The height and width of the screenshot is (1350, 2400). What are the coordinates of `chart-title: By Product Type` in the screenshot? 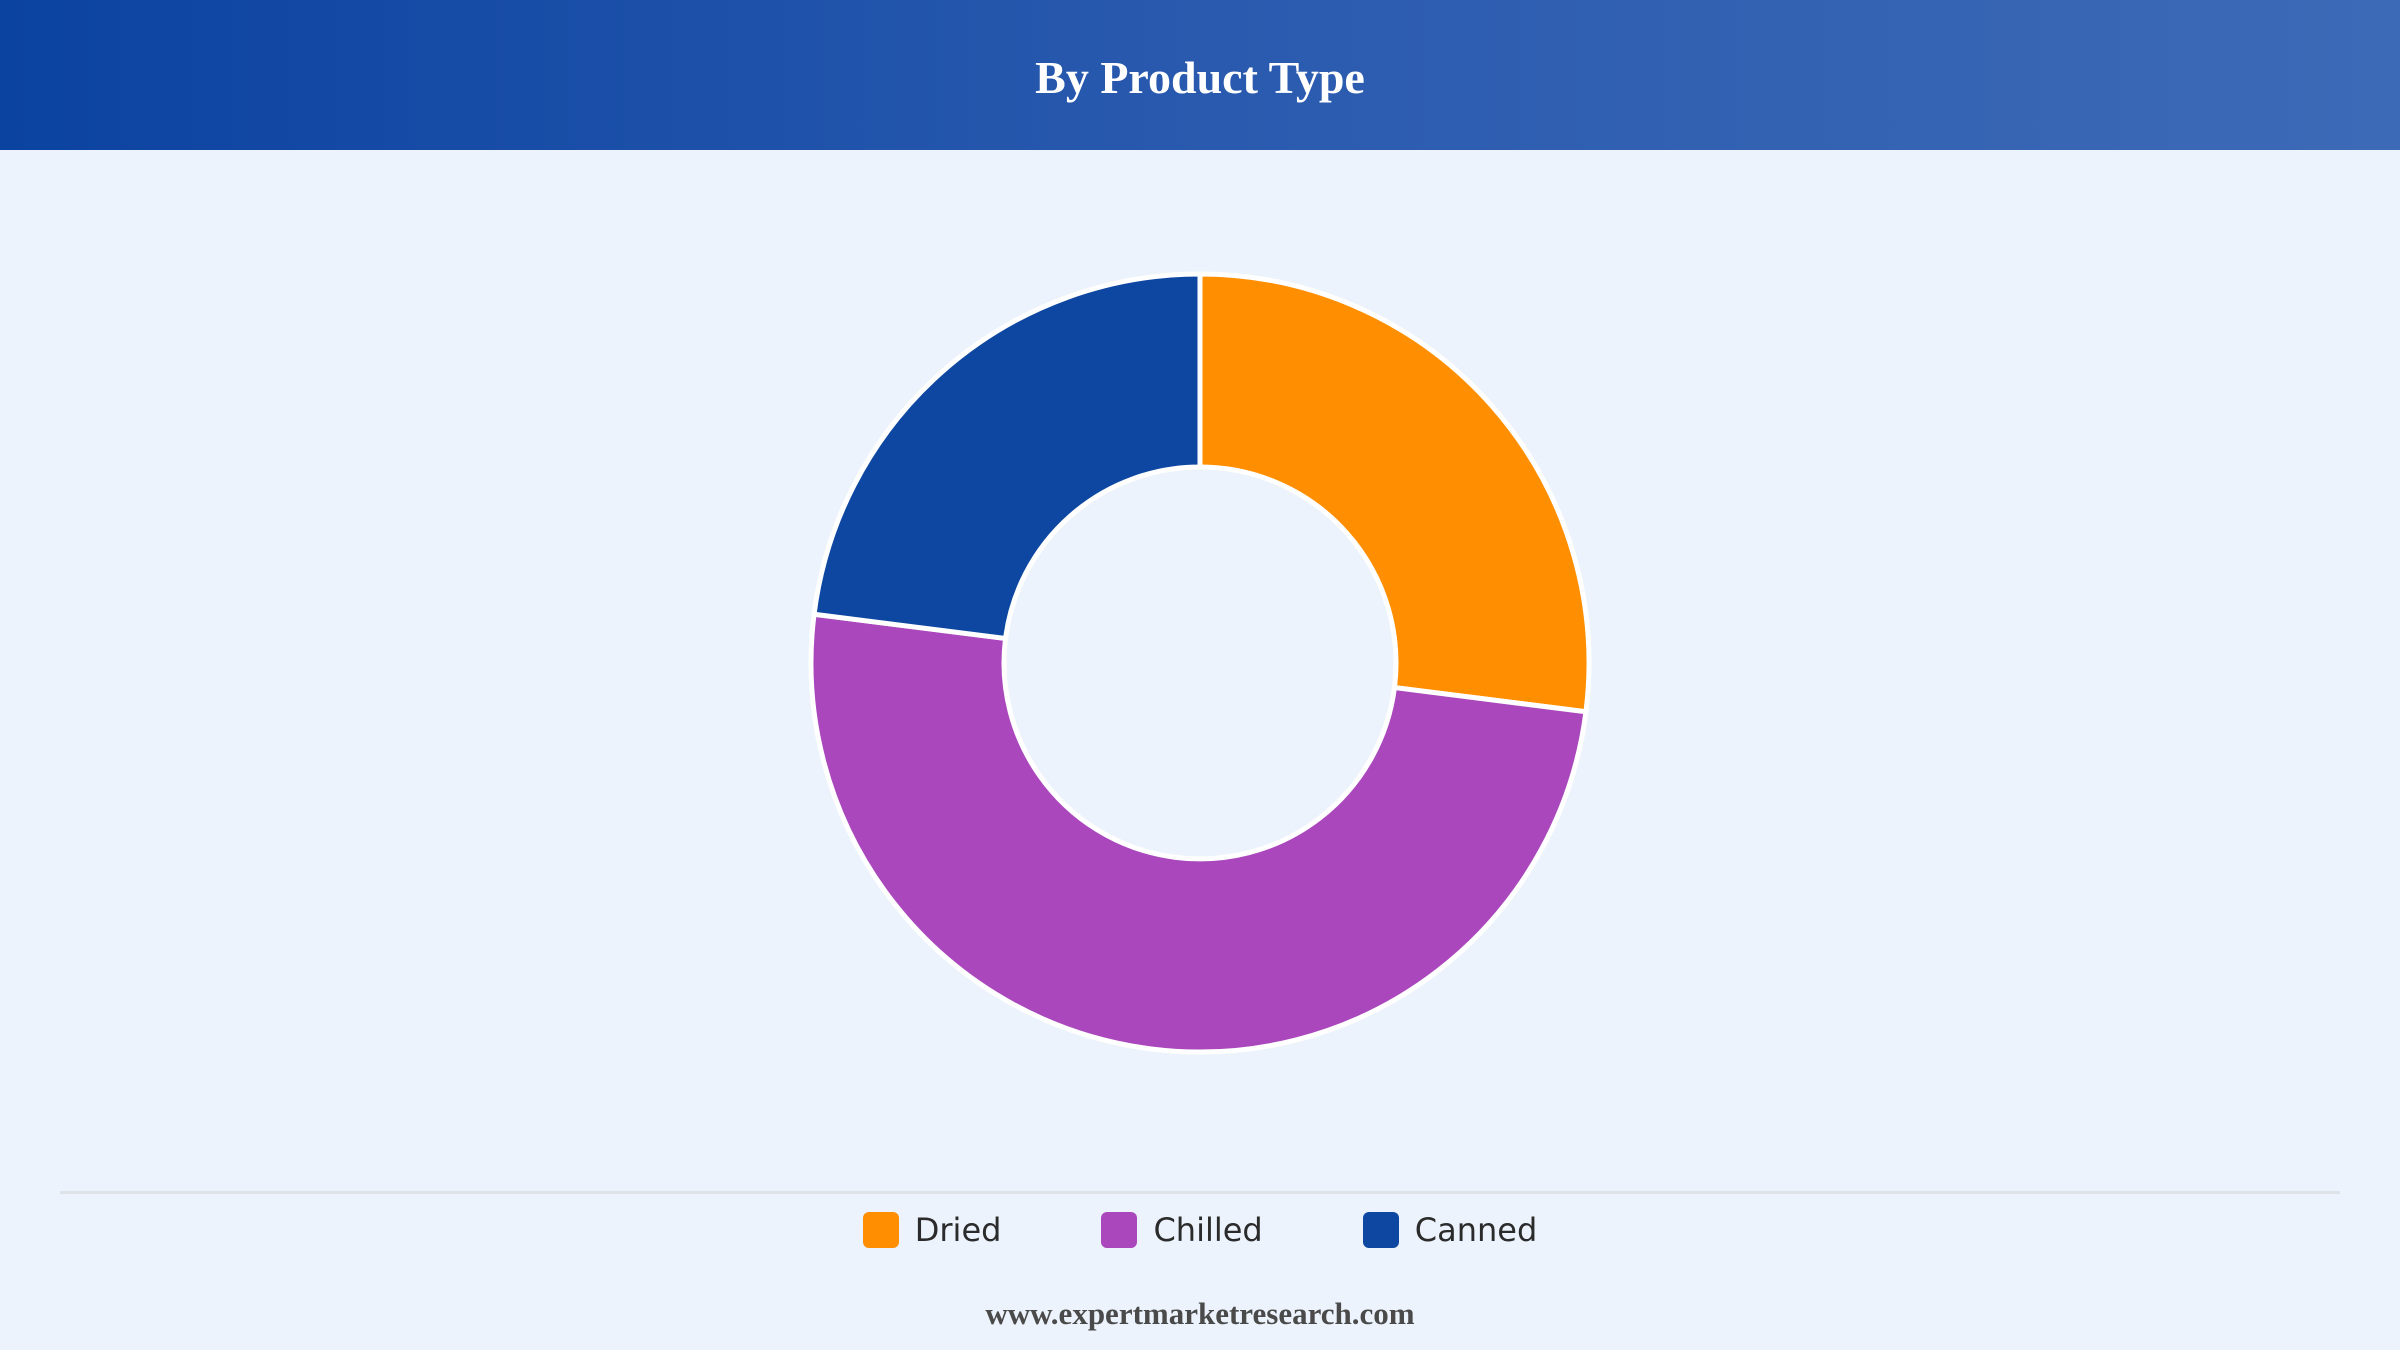 It's located at (1200, 77).